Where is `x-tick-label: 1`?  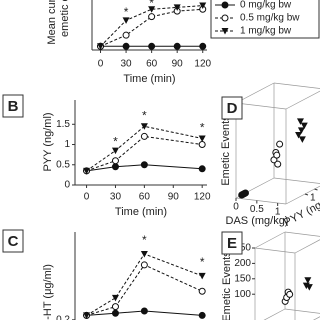 x-tick-label: 1 is located at coordinates (278, 212).